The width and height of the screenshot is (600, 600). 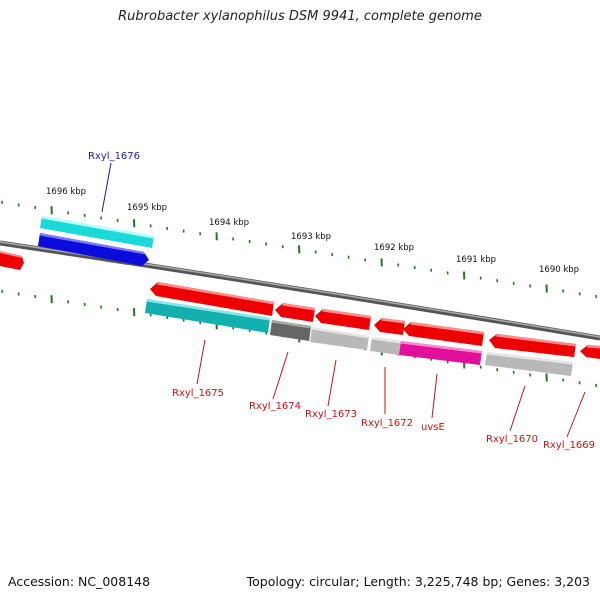 I want to click on gene-label-rxyl-1676: Rxyl_1676, so click(x=114, y=156).